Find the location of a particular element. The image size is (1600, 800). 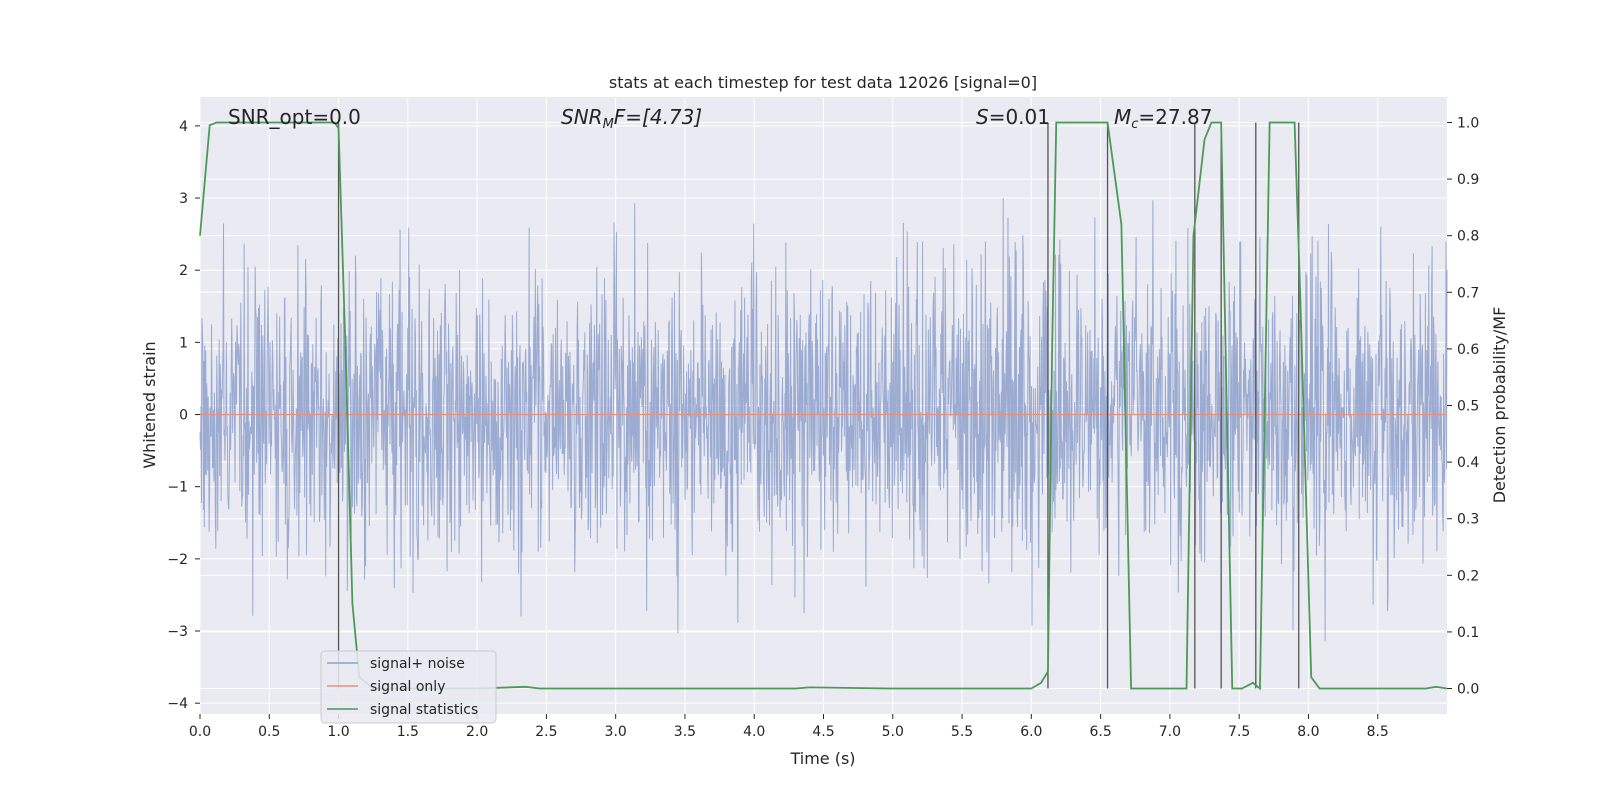

y-axis-right-ticks: 1.0 0.9 0.8 0.7 0.6 0.5 0.4 0.3 0.2 0.1 0.0 is located at coordinates (1463, 406).